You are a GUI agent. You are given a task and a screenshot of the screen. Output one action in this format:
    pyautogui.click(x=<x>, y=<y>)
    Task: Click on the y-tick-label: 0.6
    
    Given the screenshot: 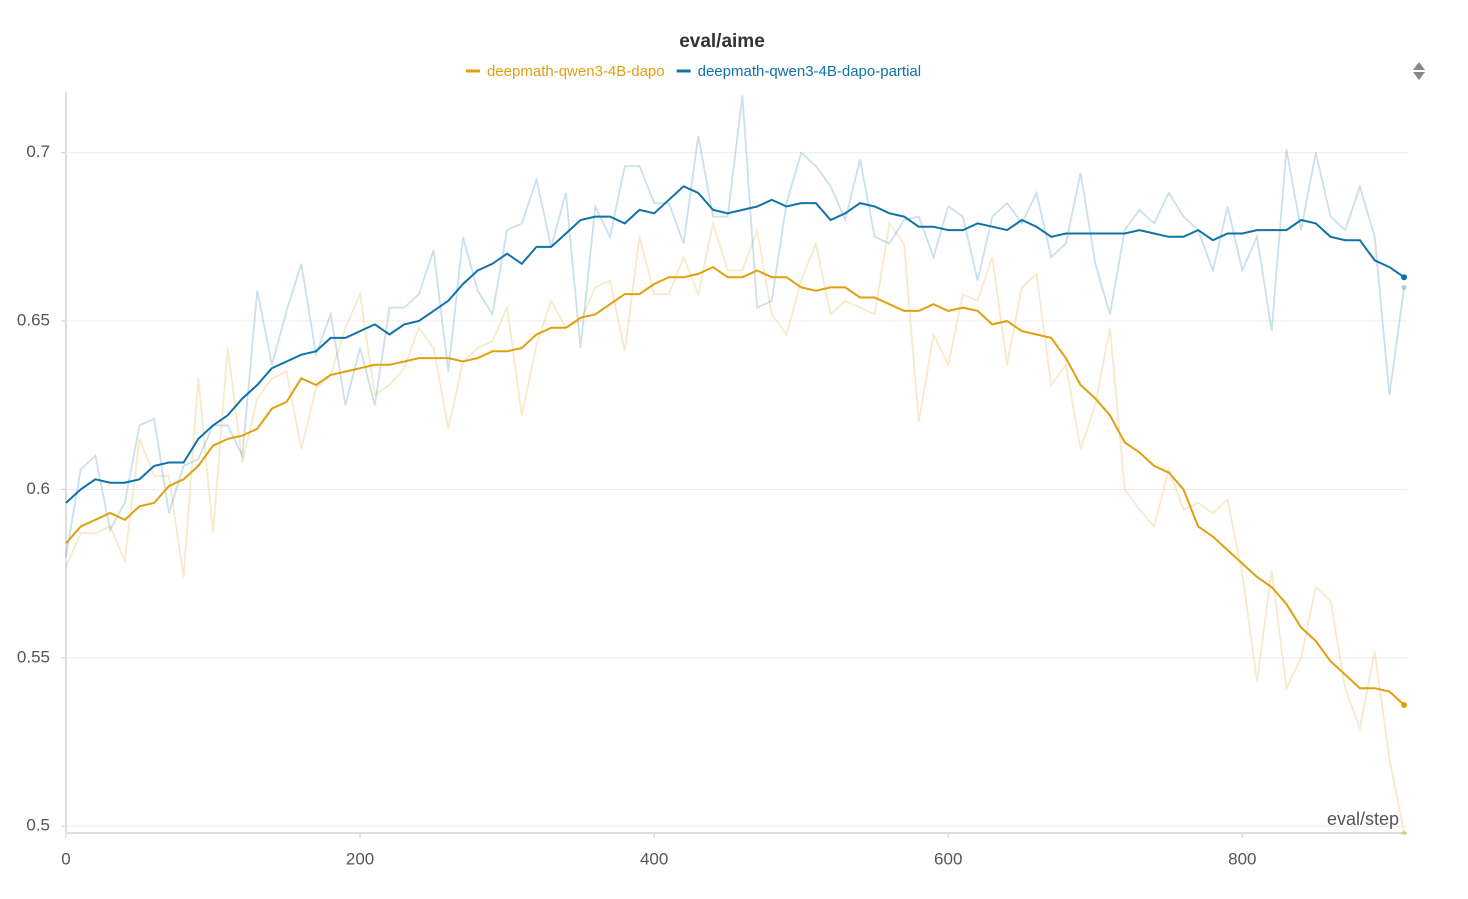 What is the action you would take?
    pyautogui.click(x=38, y=488)
    